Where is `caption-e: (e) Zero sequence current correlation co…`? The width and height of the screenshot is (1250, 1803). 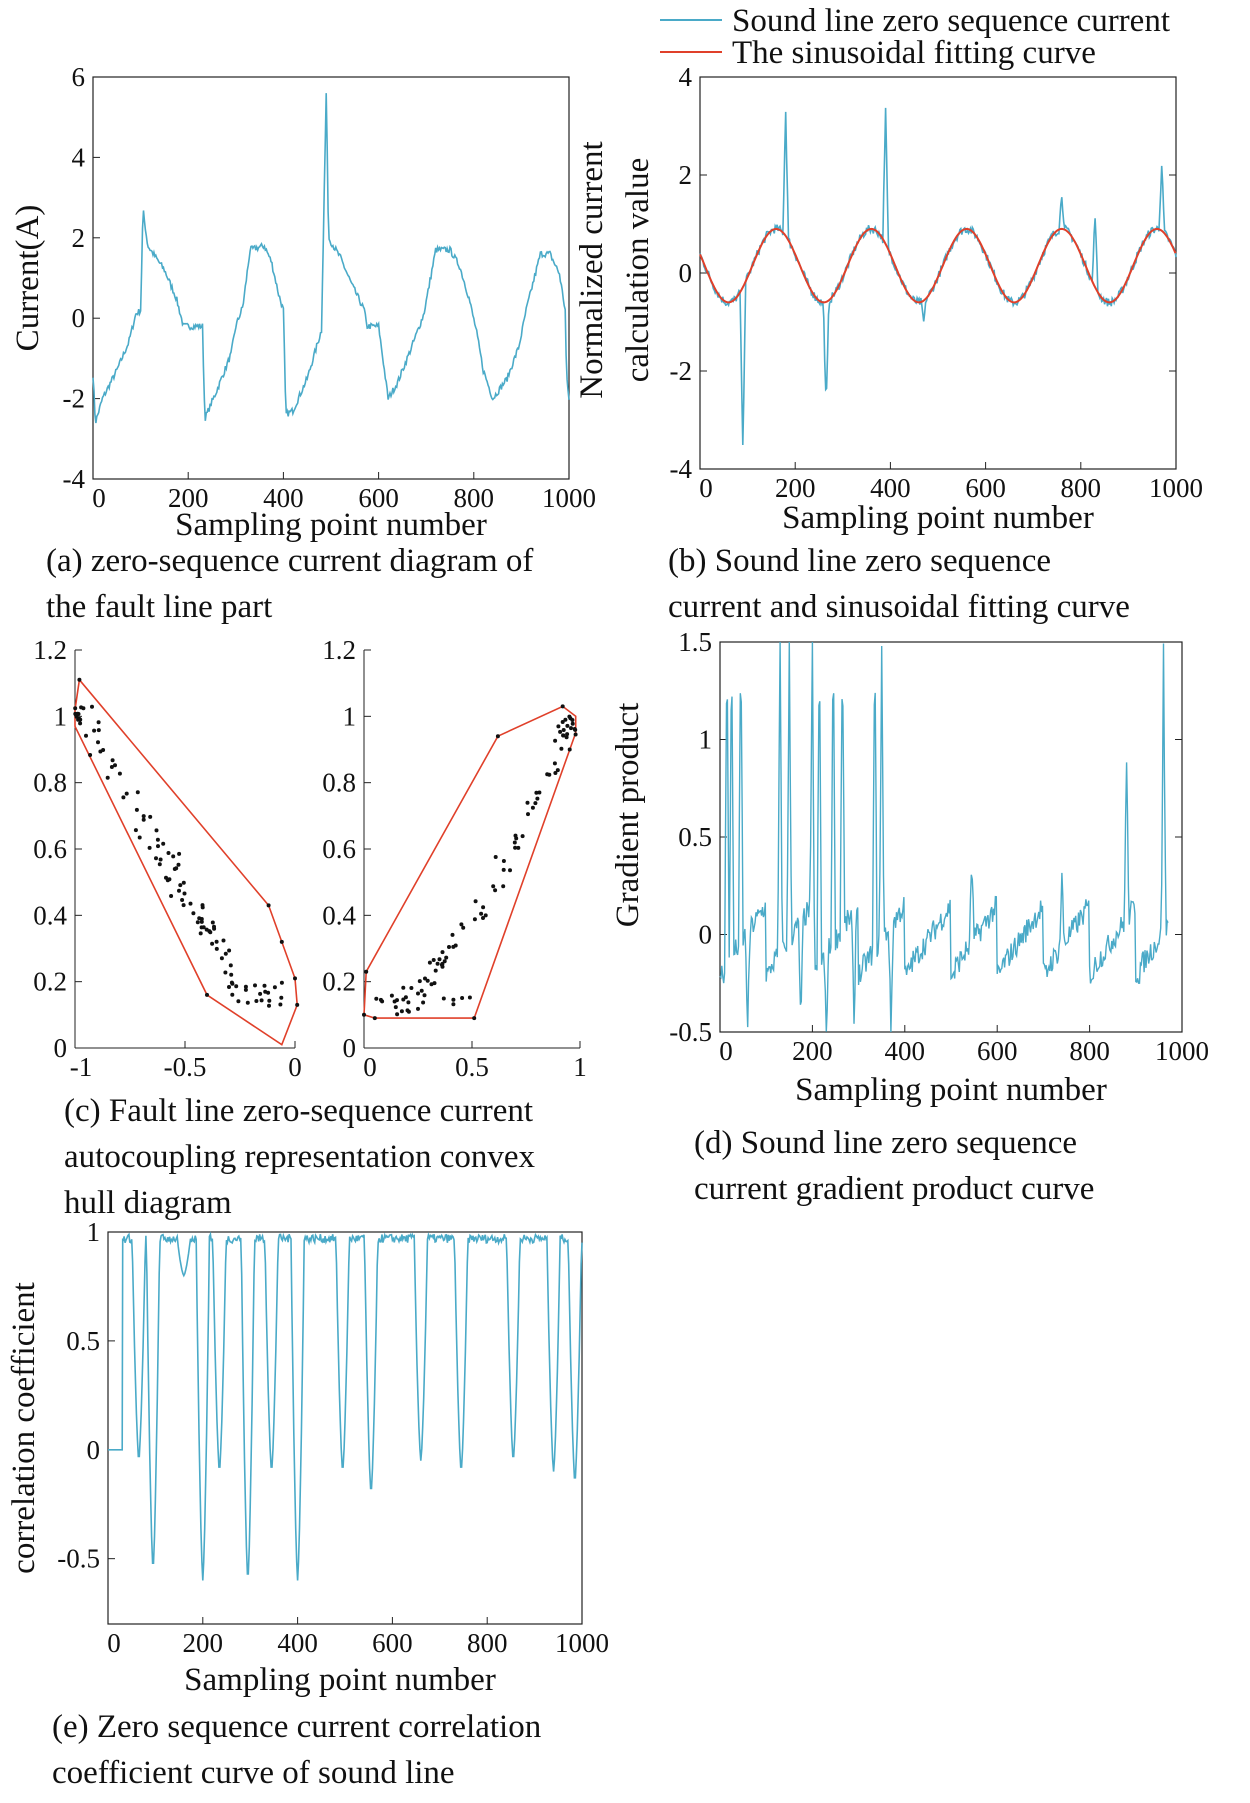 caption-e: (e) Zero sequence current correlation co… is located at coordinates (296, 1750).